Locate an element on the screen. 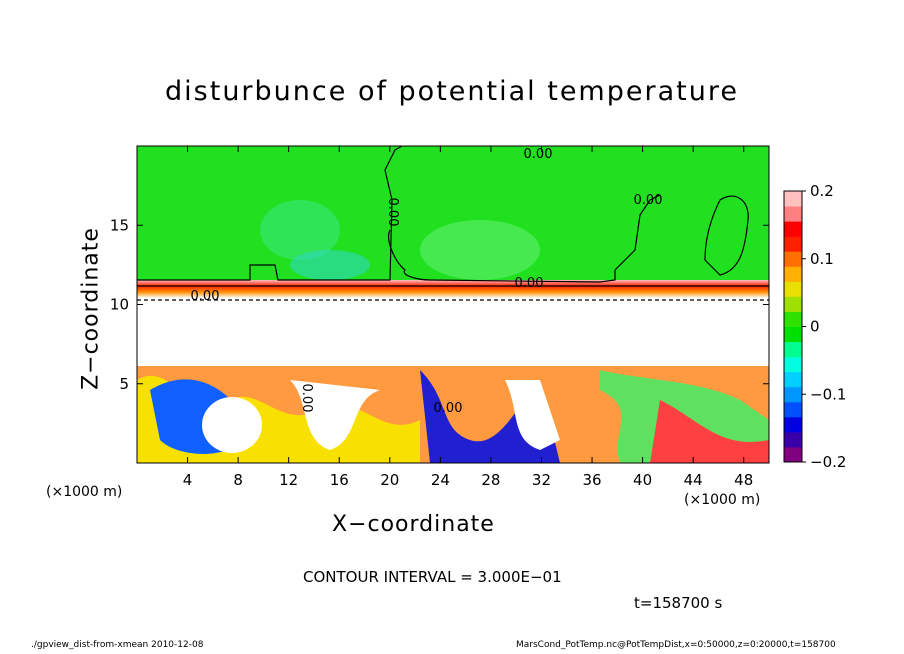 The width and height of the screenshot is (904, 654). y-unit-label: (×1000 m) is located at coordinates (84, 492).